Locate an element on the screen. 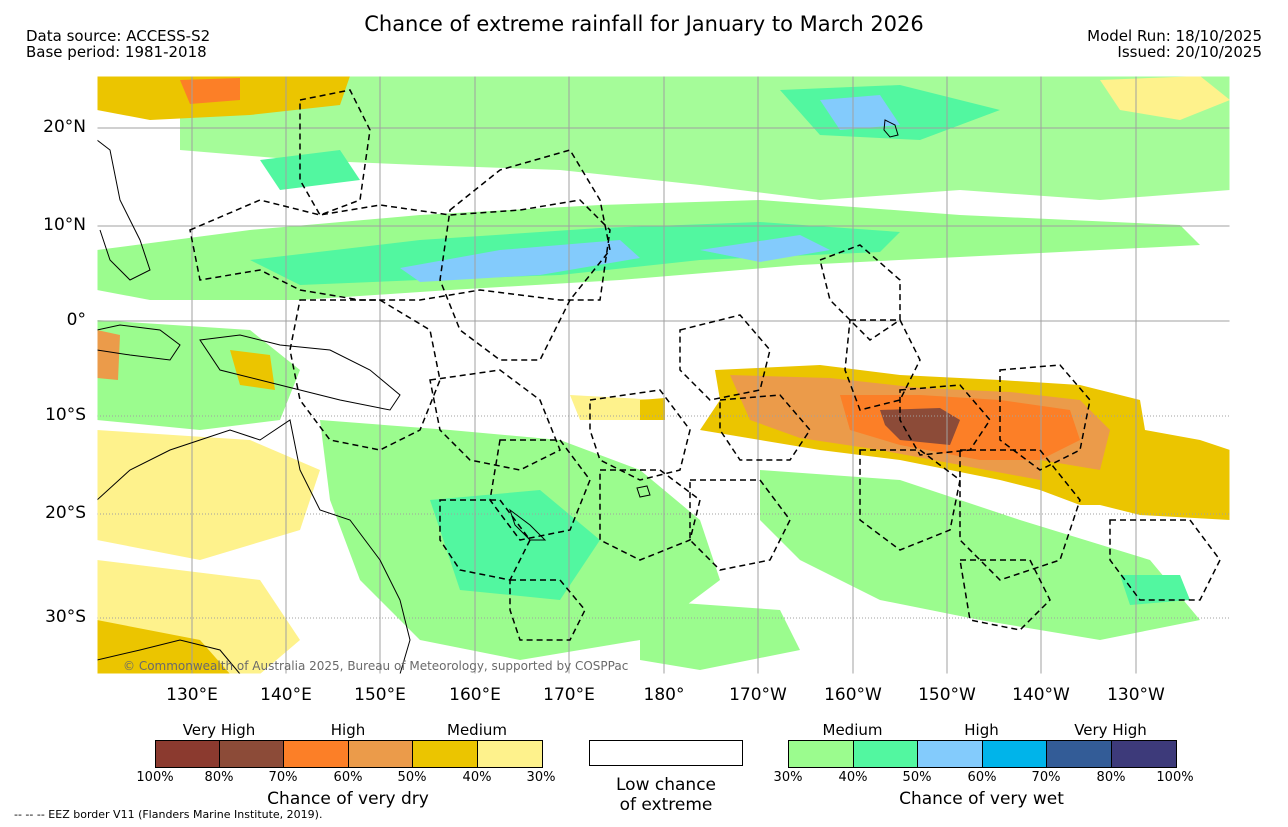 This screenshot has width=1288, height=827. dry-tick-30: 30% is located at coordinates (541, 777).